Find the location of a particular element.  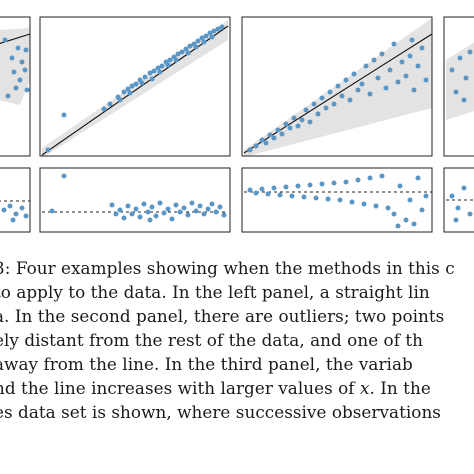

panel-4-points is located at coordinates (461, 76).